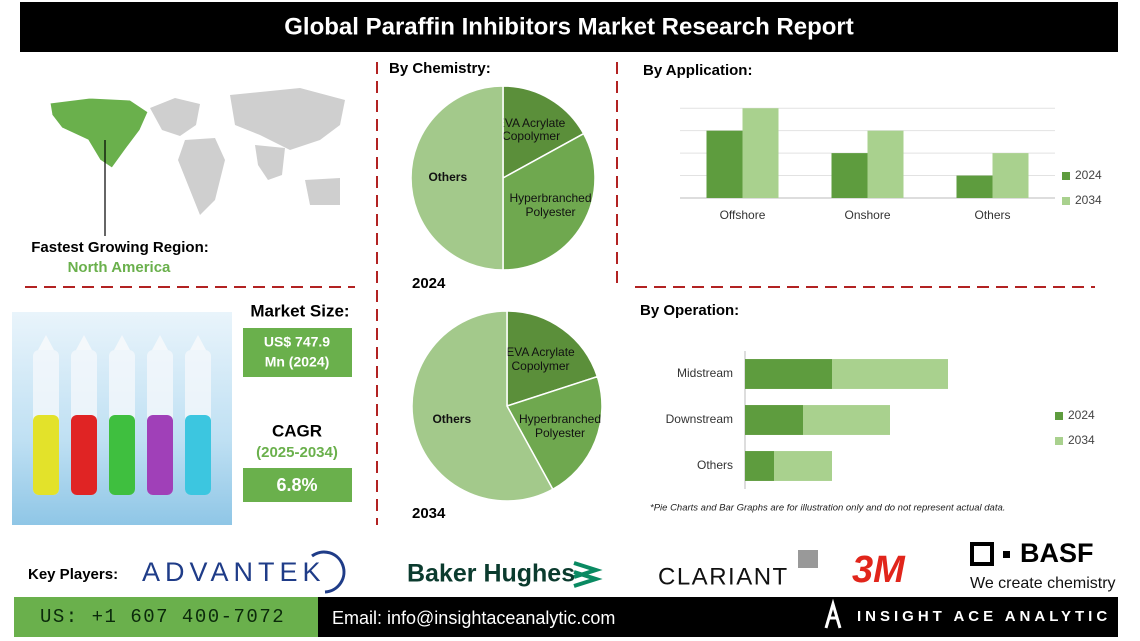 The image size is (1140, 641). Describe the element at coordinates (247, 151) in the screenshot. I see `world-map` at that location.